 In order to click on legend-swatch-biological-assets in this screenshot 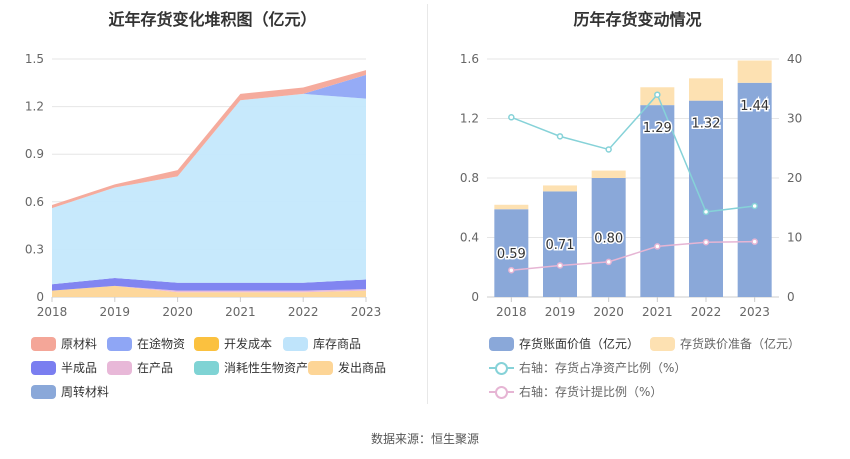, I will do `click(206, 367)`.